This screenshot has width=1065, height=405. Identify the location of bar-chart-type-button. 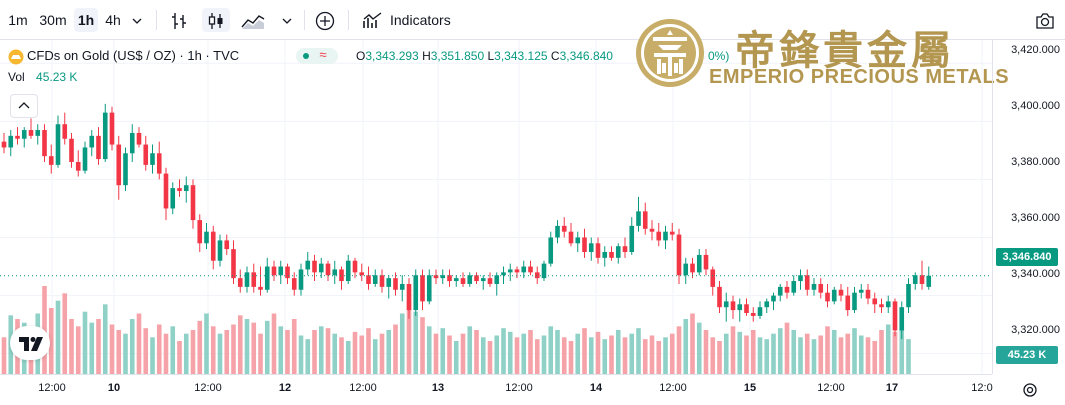
(179, 20).